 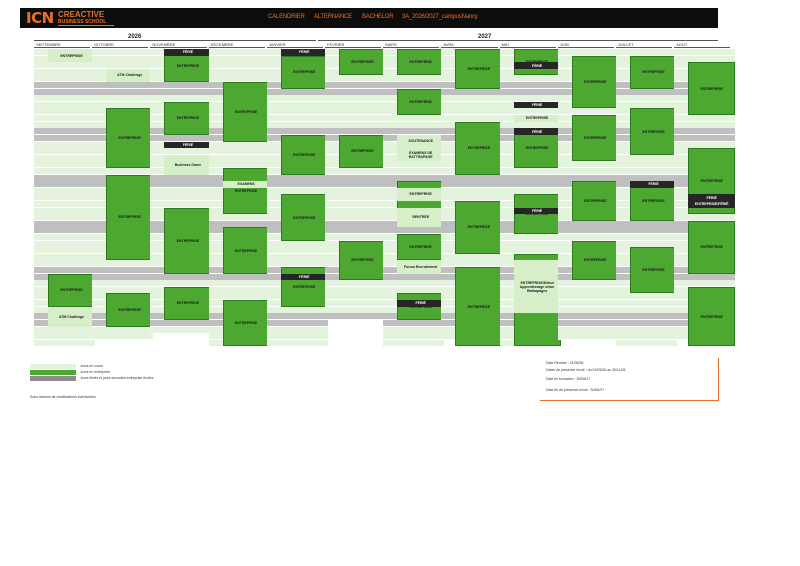 I want to click on month-header-6: MARS, so click(x=411, y=45).